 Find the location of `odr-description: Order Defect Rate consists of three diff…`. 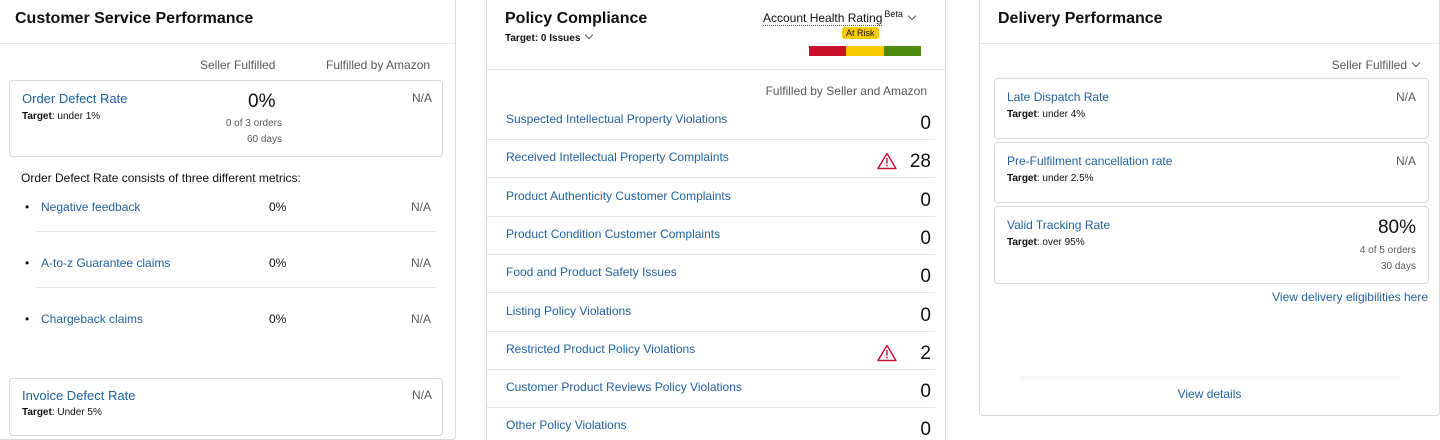

odr-description: Order Defect Rate consists of three diff… is located at coordinates (161, 178).